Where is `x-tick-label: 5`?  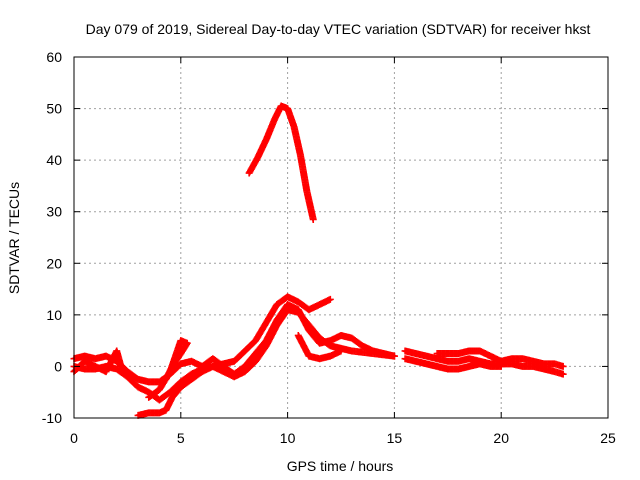
x-tick-label: 5 is located at coordinates (181, 438).